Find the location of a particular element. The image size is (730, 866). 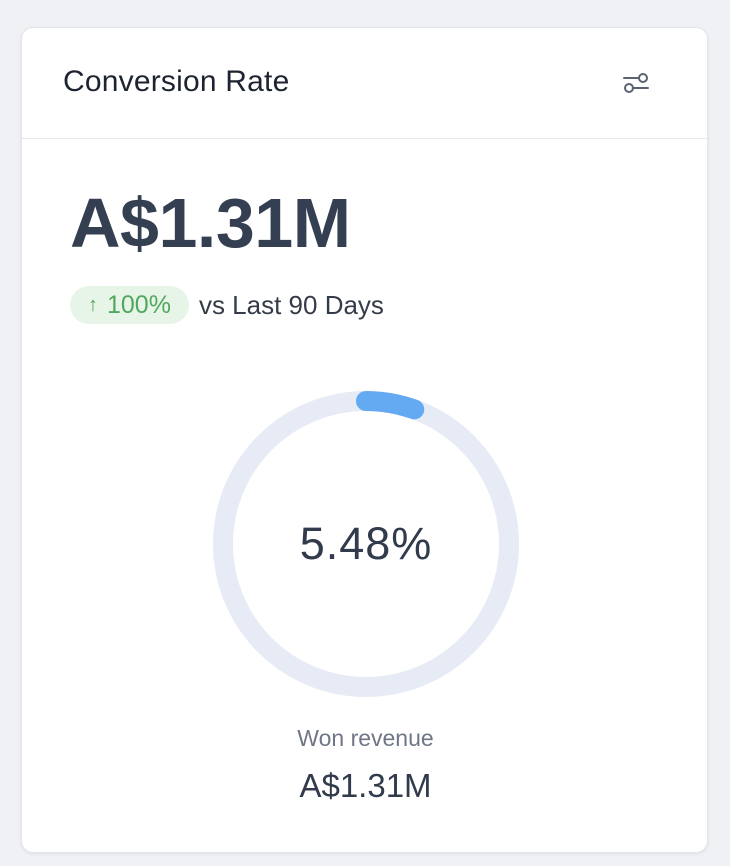

card-header: Conversion Rate is located at coordinates (364, 83).